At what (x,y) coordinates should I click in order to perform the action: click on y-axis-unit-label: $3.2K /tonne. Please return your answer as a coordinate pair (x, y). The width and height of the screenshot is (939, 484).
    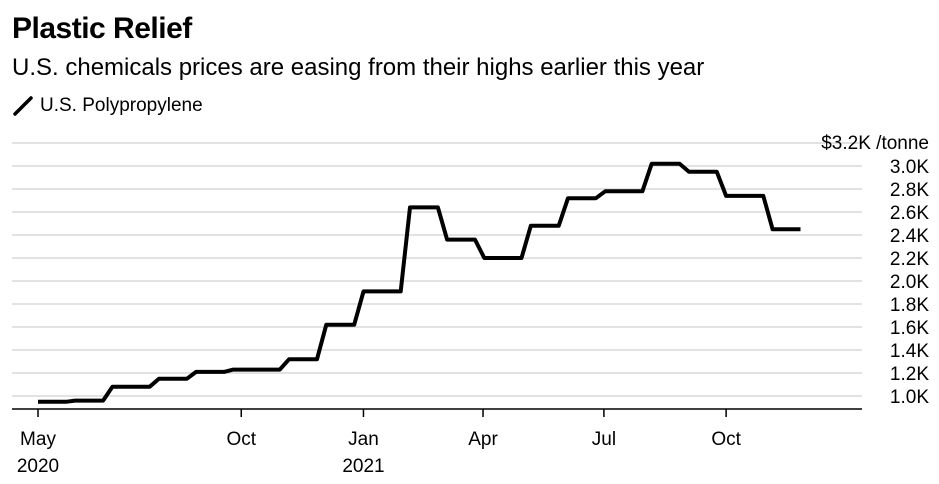
    Looking at the image, I should click on (875, 143).